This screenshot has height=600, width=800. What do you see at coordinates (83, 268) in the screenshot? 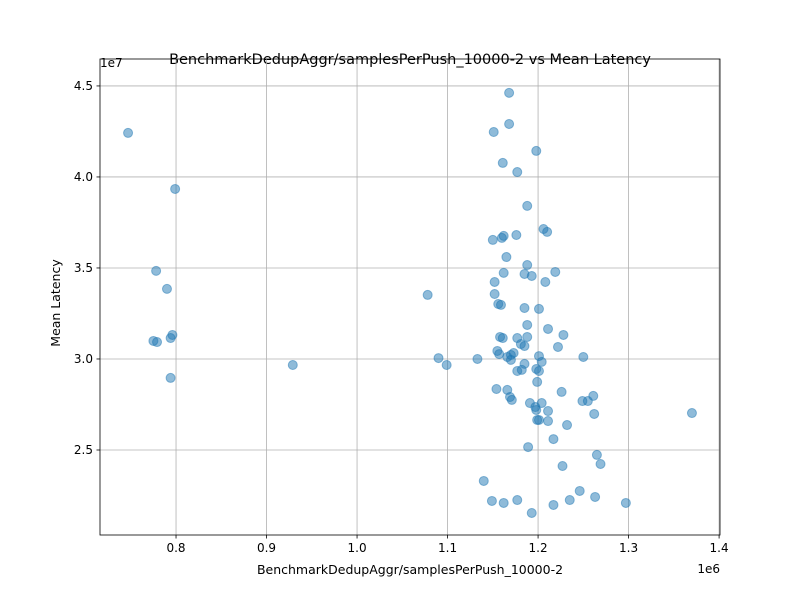
I see `y-tick-label: 3.5` at bounding box center [83, 268].